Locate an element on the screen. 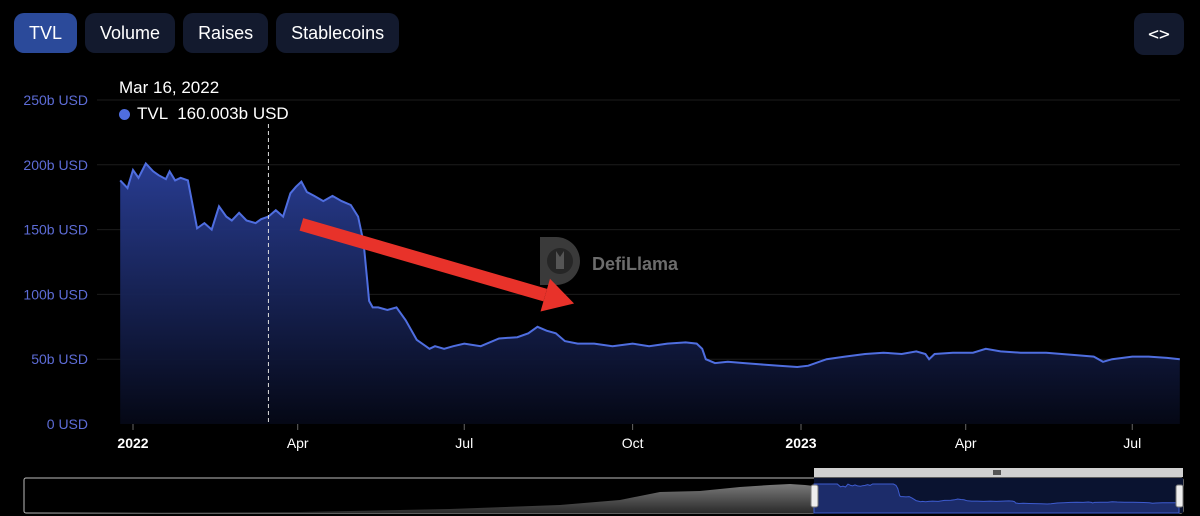  tab-volume: Volume is located at coordinates (130, 33).